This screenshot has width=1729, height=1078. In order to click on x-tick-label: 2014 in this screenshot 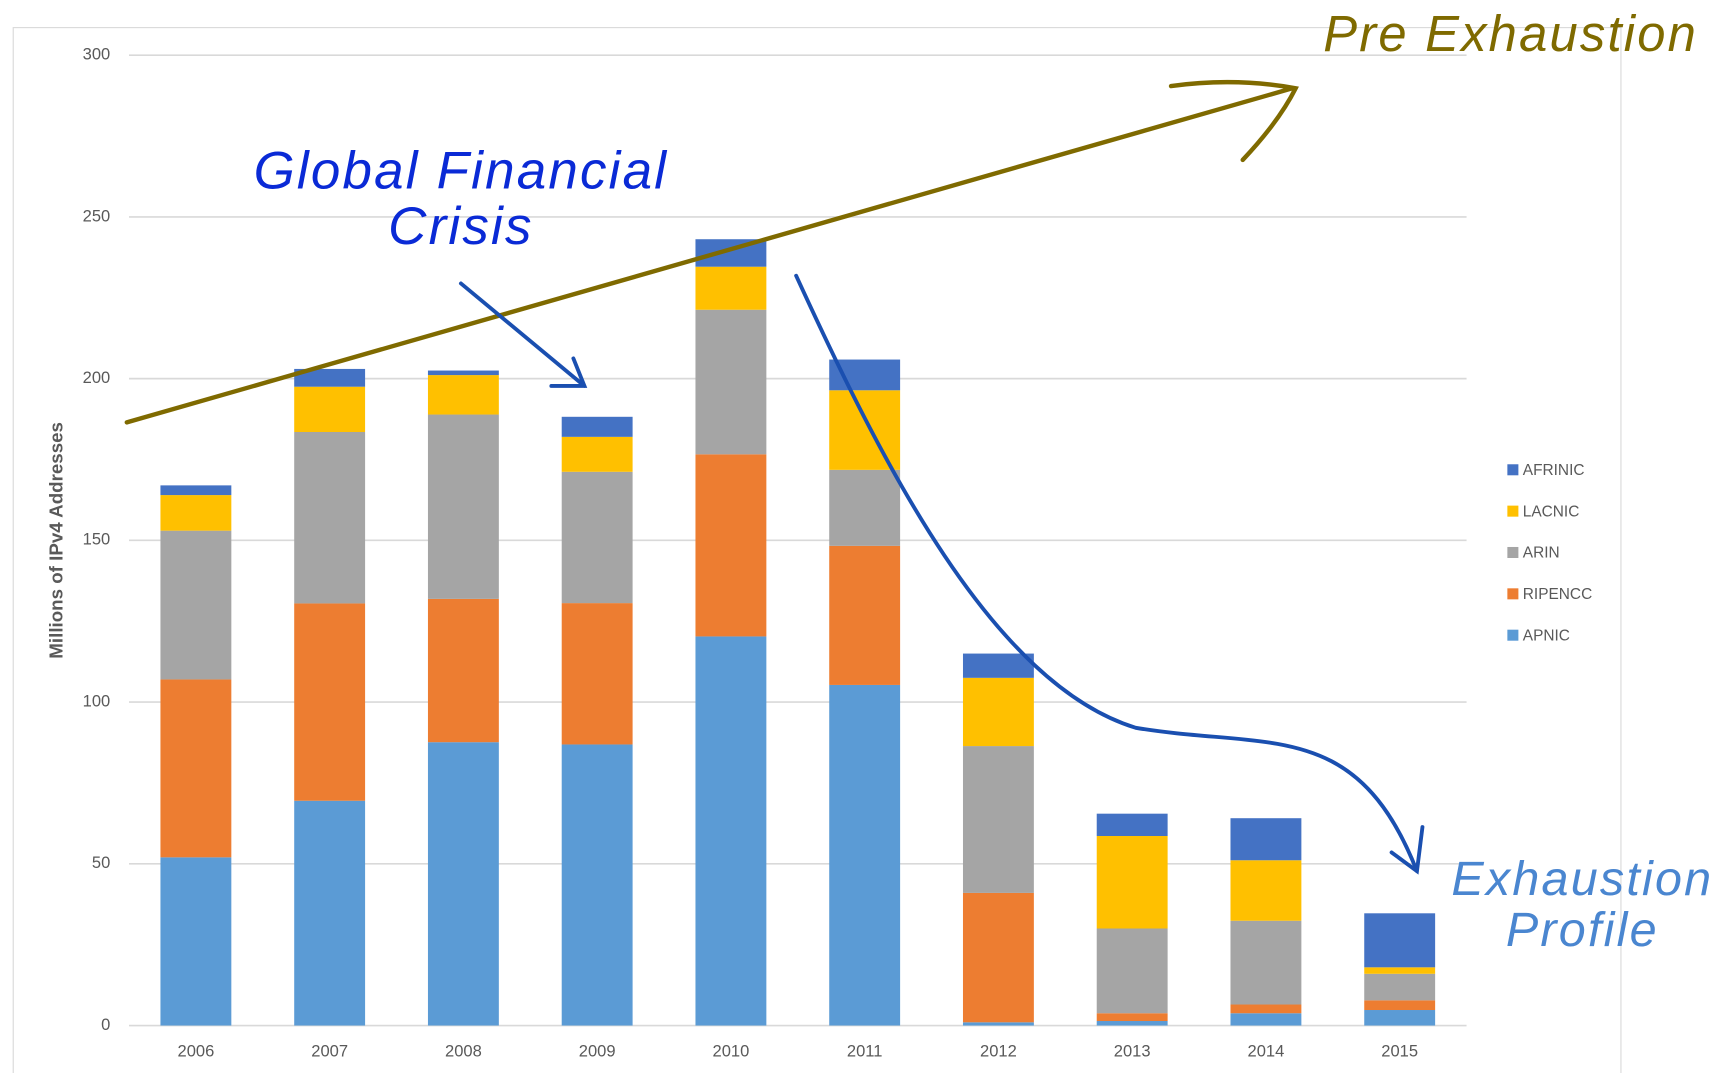, I will do `click(1266, 1050)`.